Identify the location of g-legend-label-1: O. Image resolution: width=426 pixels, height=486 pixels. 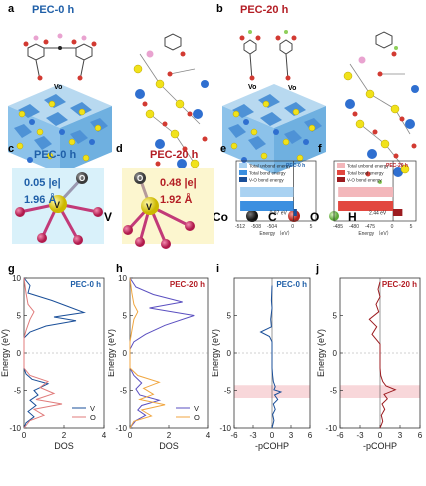
(93, 417).